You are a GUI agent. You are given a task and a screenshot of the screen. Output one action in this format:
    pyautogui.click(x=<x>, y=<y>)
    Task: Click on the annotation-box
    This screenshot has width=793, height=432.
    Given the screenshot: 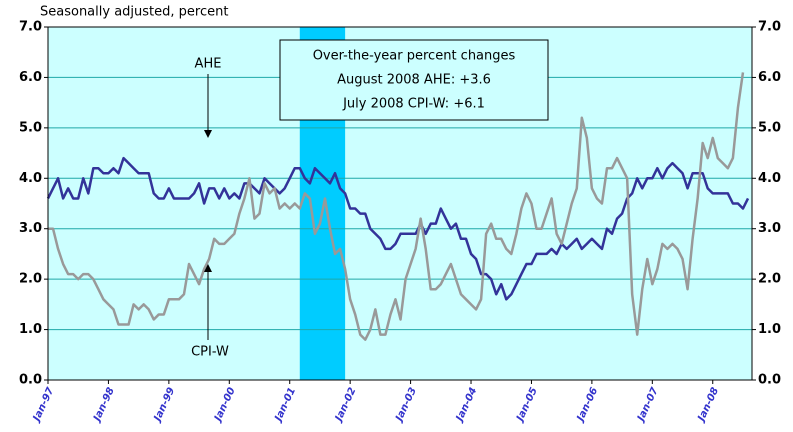 What is the action you would take?
    pyautogui.click(x=414, y=80)
    